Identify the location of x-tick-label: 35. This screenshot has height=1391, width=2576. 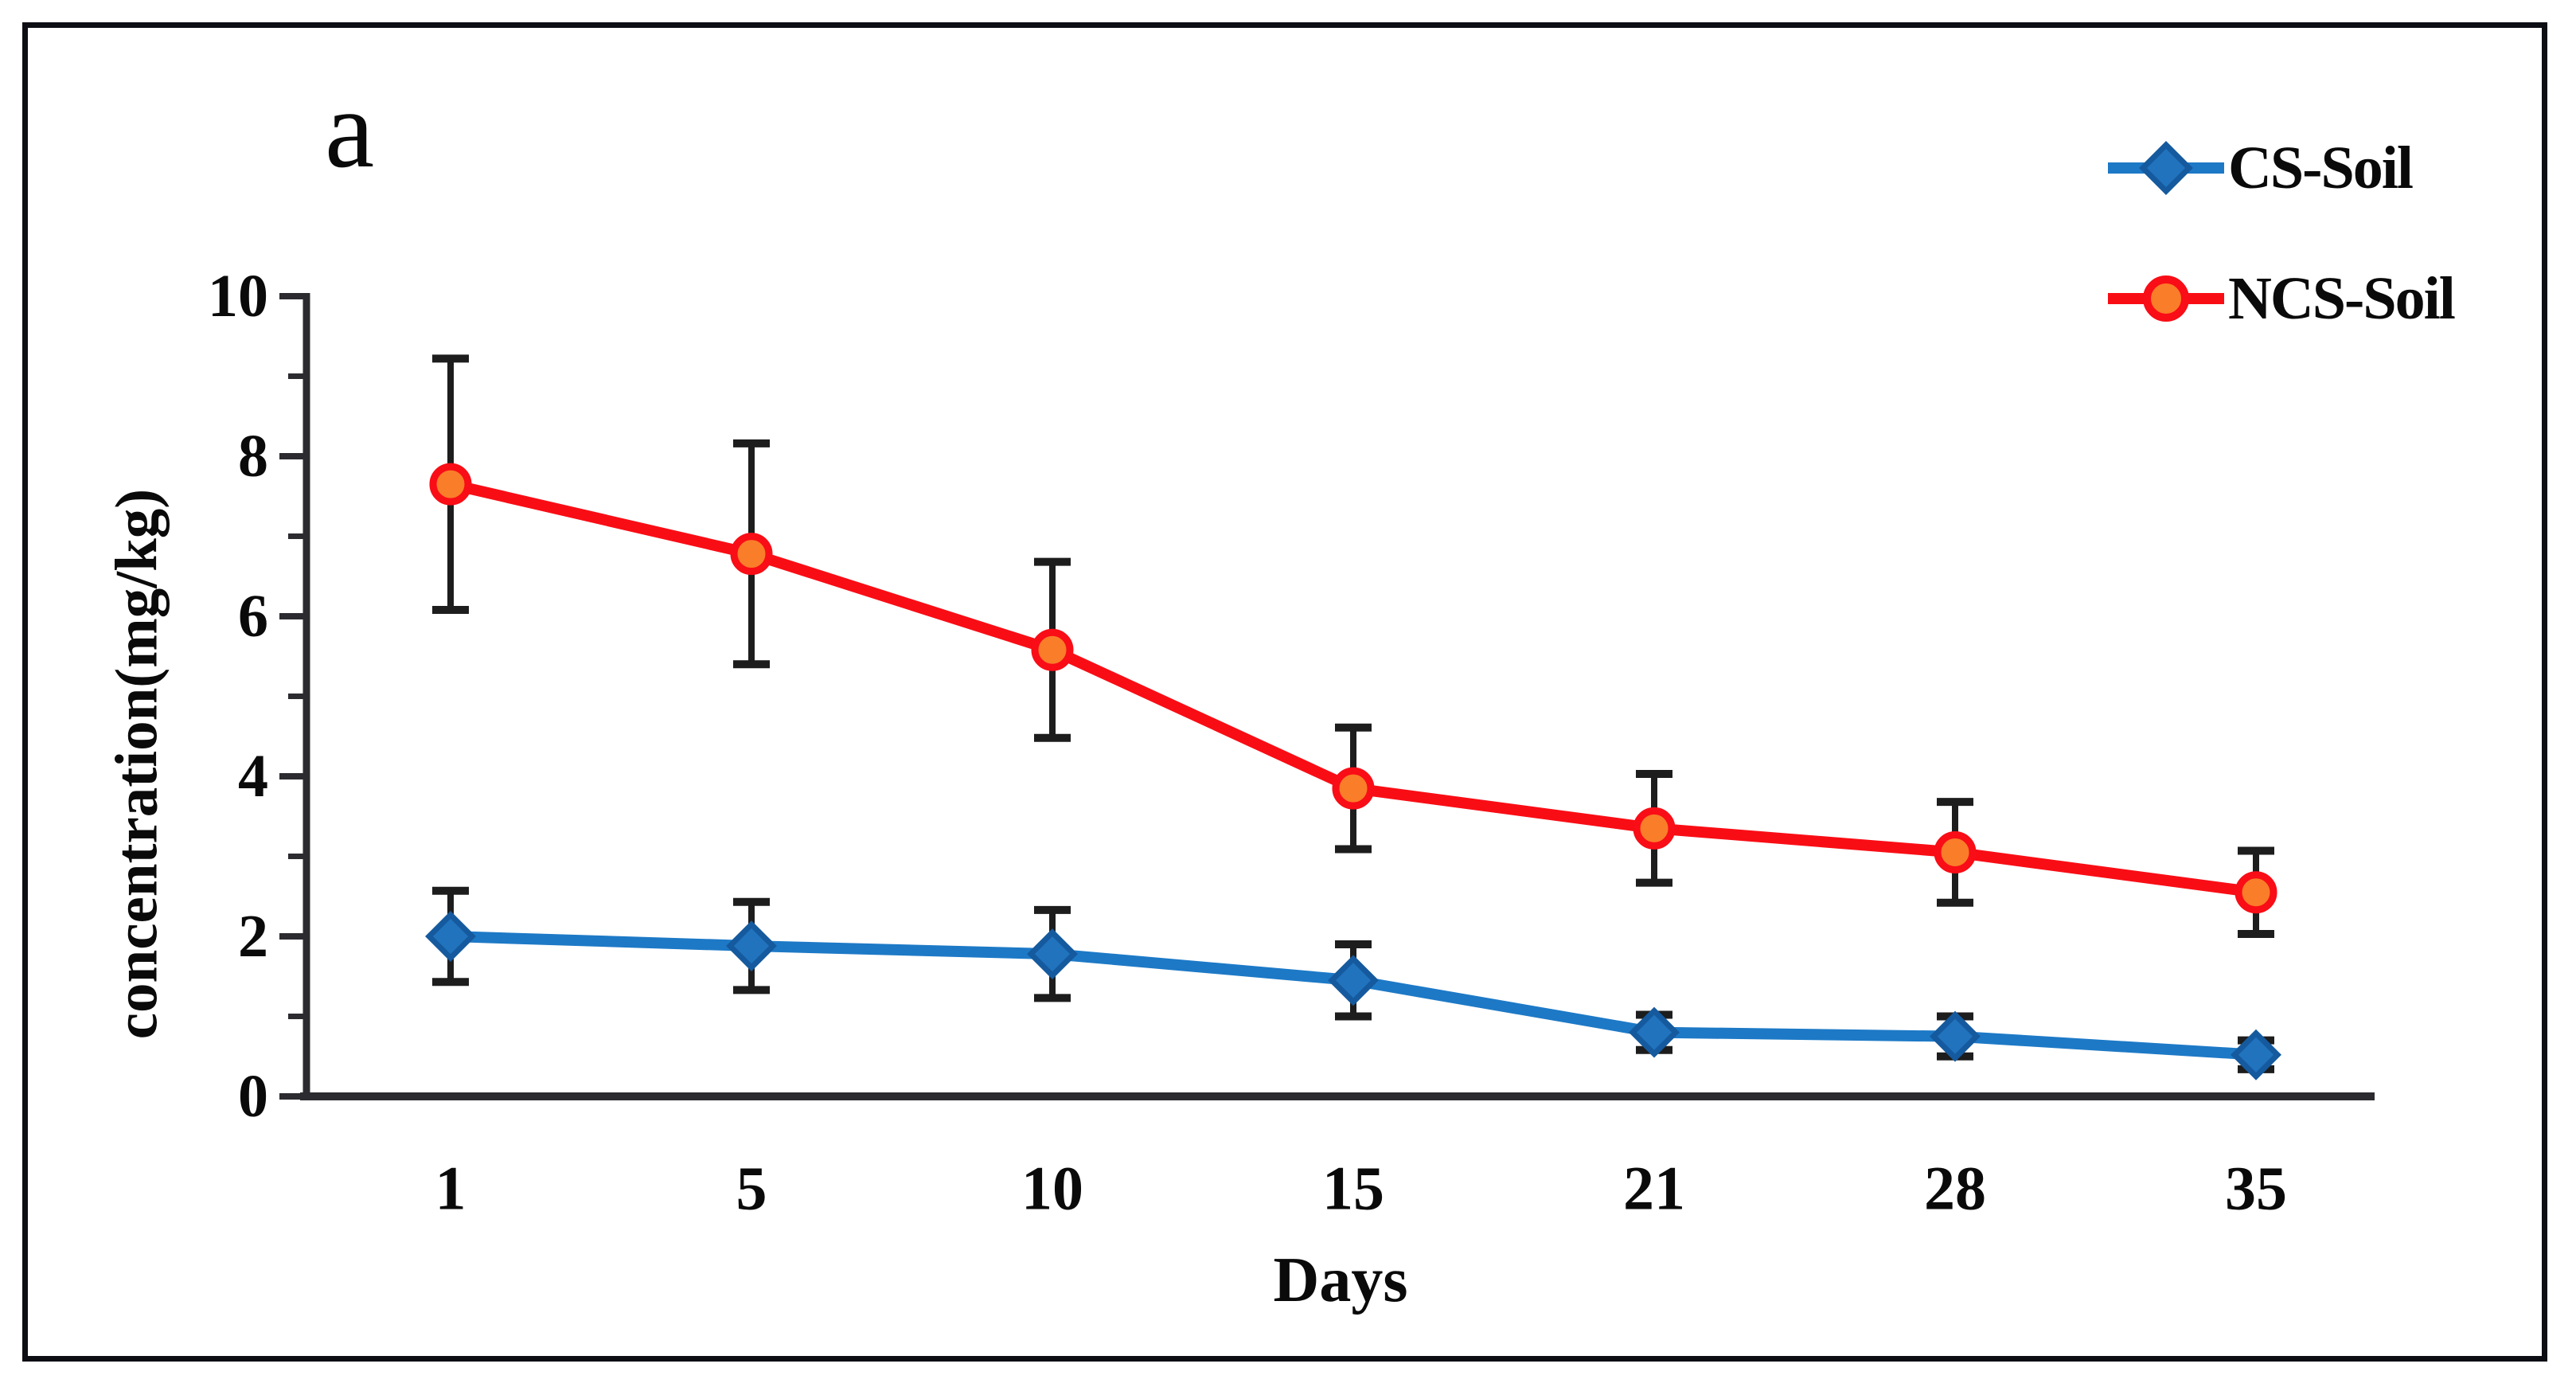
(2256, 1188).